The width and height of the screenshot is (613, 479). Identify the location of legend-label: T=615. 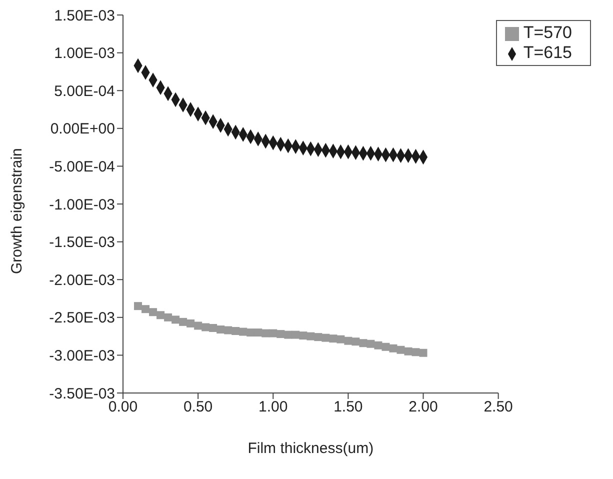
(547, 52).